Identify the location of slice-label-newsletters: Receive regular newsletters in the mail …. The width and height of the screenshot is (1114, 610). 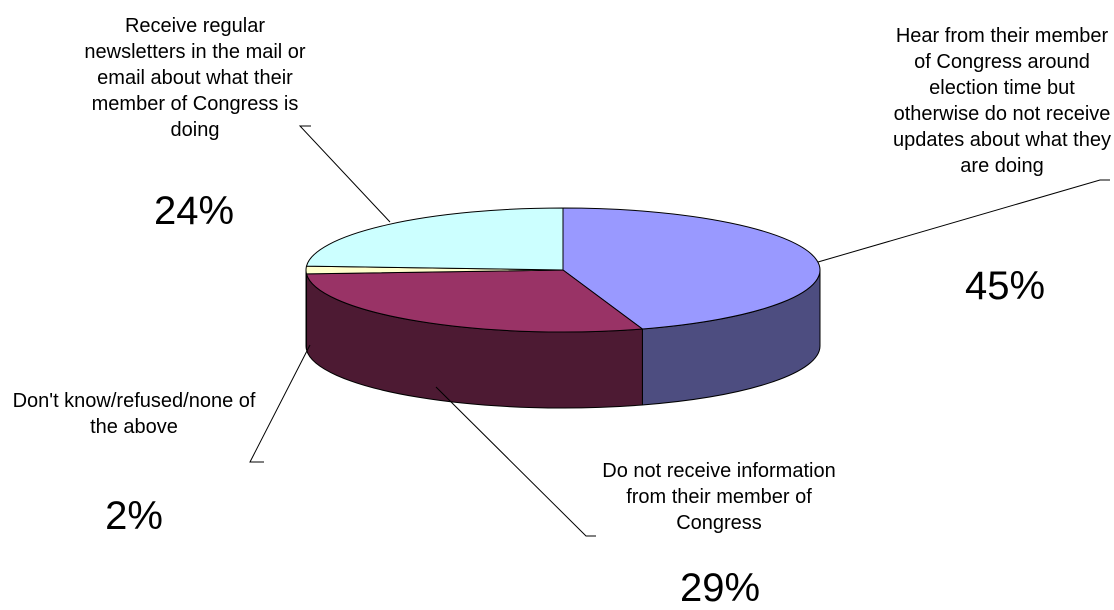
(195, 78).